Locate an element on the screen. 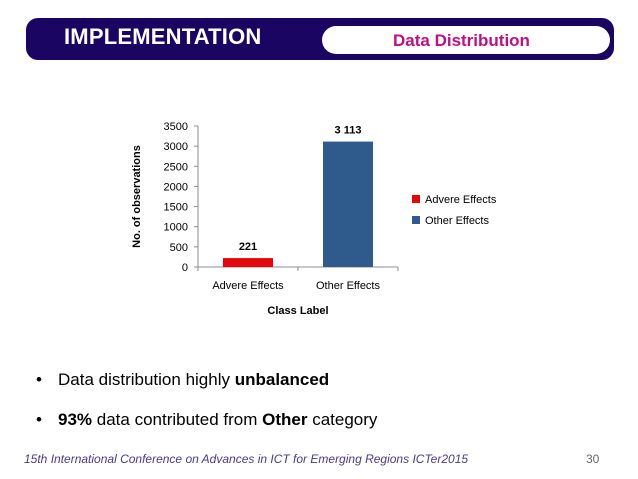 This screenshot has height=479, width=638. y-tick-label: 3000 is located at coordinates (176, 147).